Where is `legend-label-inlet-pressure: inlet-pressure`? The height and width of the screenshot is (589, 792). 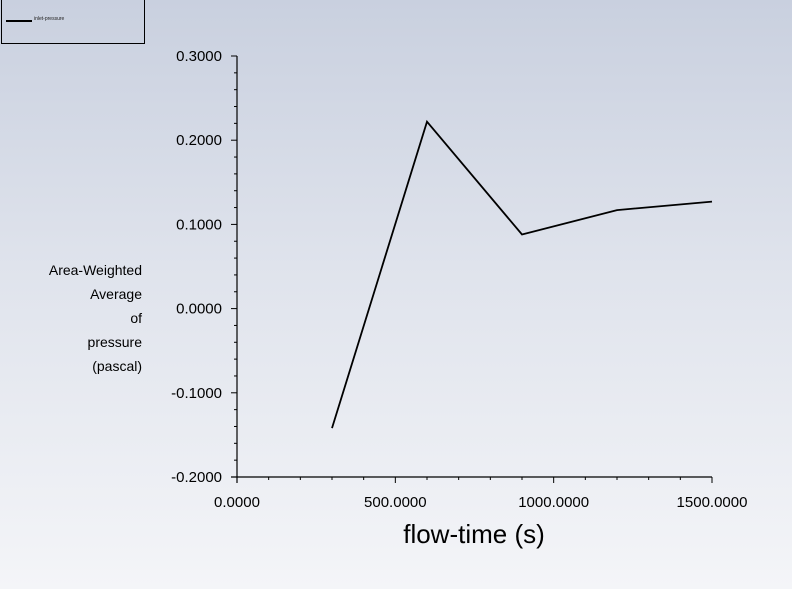 legend-label-inlet-pressure: inlet-pressure is located at coordinates (49, 19).